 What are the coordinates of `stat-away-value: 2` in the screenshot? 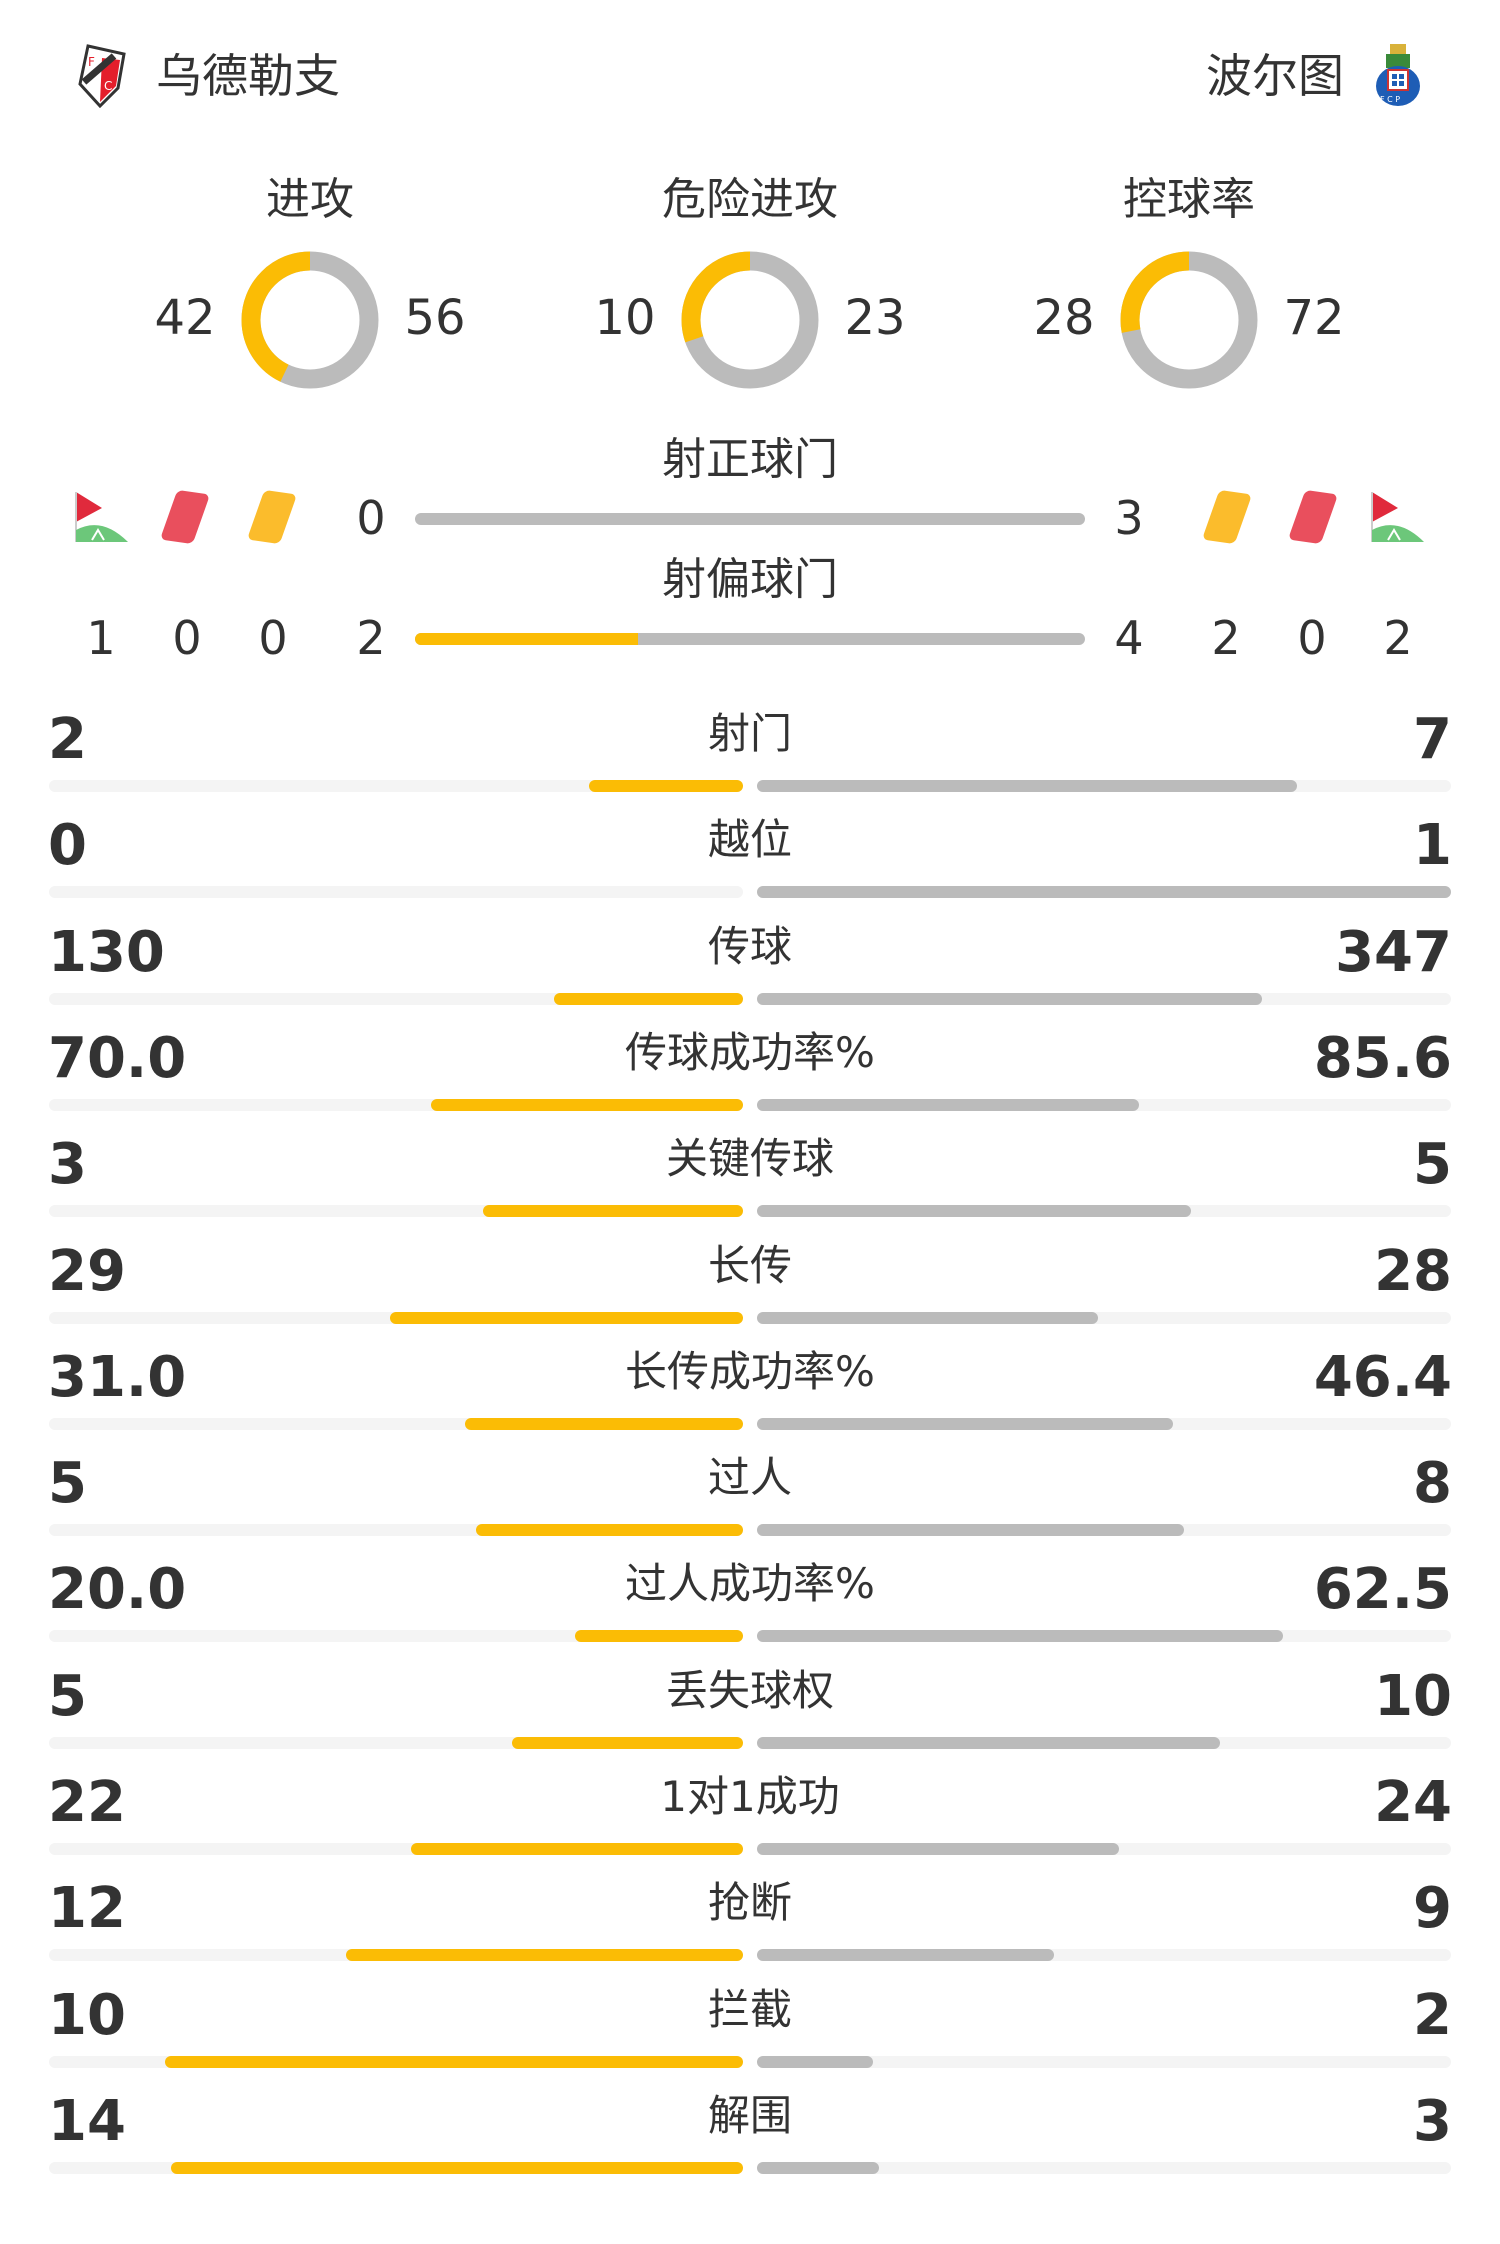 It's located at (1432, 2015).